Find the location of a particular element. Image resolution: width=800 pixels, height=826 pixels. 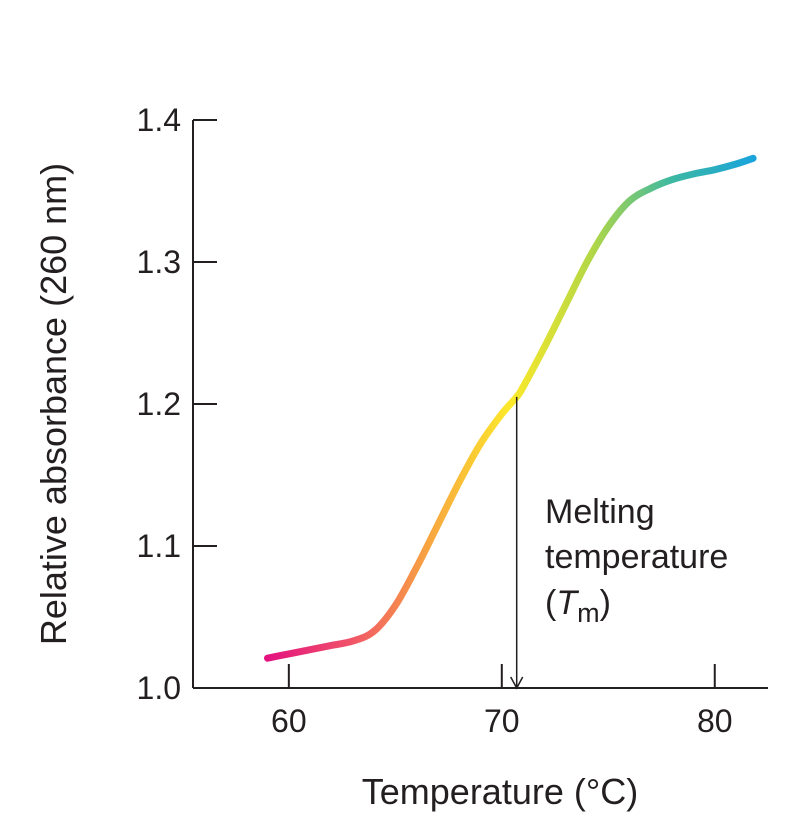

tm-symbol: T is located at coordinates (567, 603).